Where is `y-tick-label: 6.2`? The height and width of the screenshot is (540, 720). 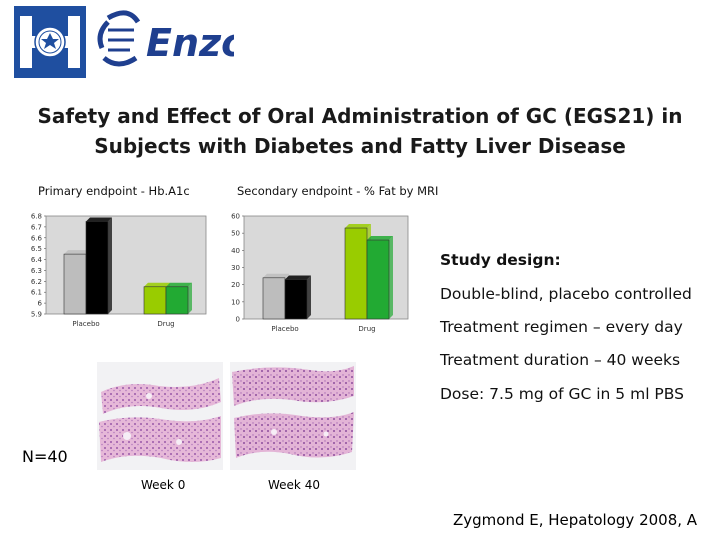
y-tick-label: 6.2 is located at coordinates (36, 282).